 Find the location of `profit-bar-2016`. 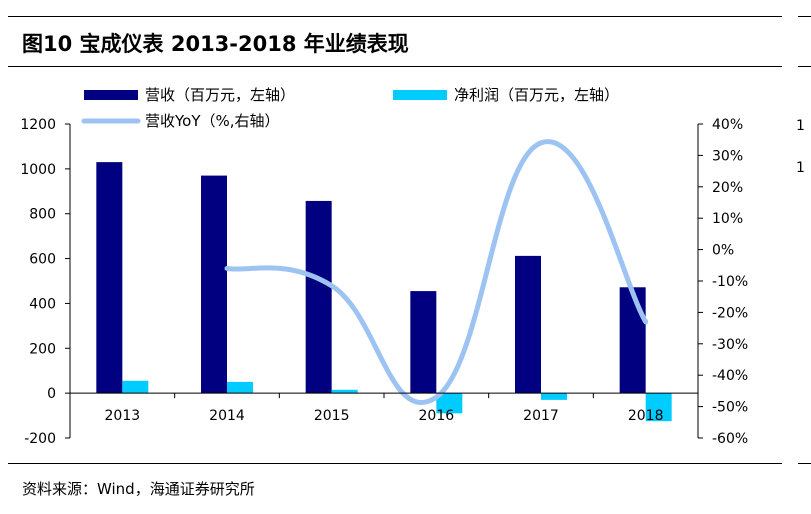

profit-bar-2016 is located at coordinates (449, 403).